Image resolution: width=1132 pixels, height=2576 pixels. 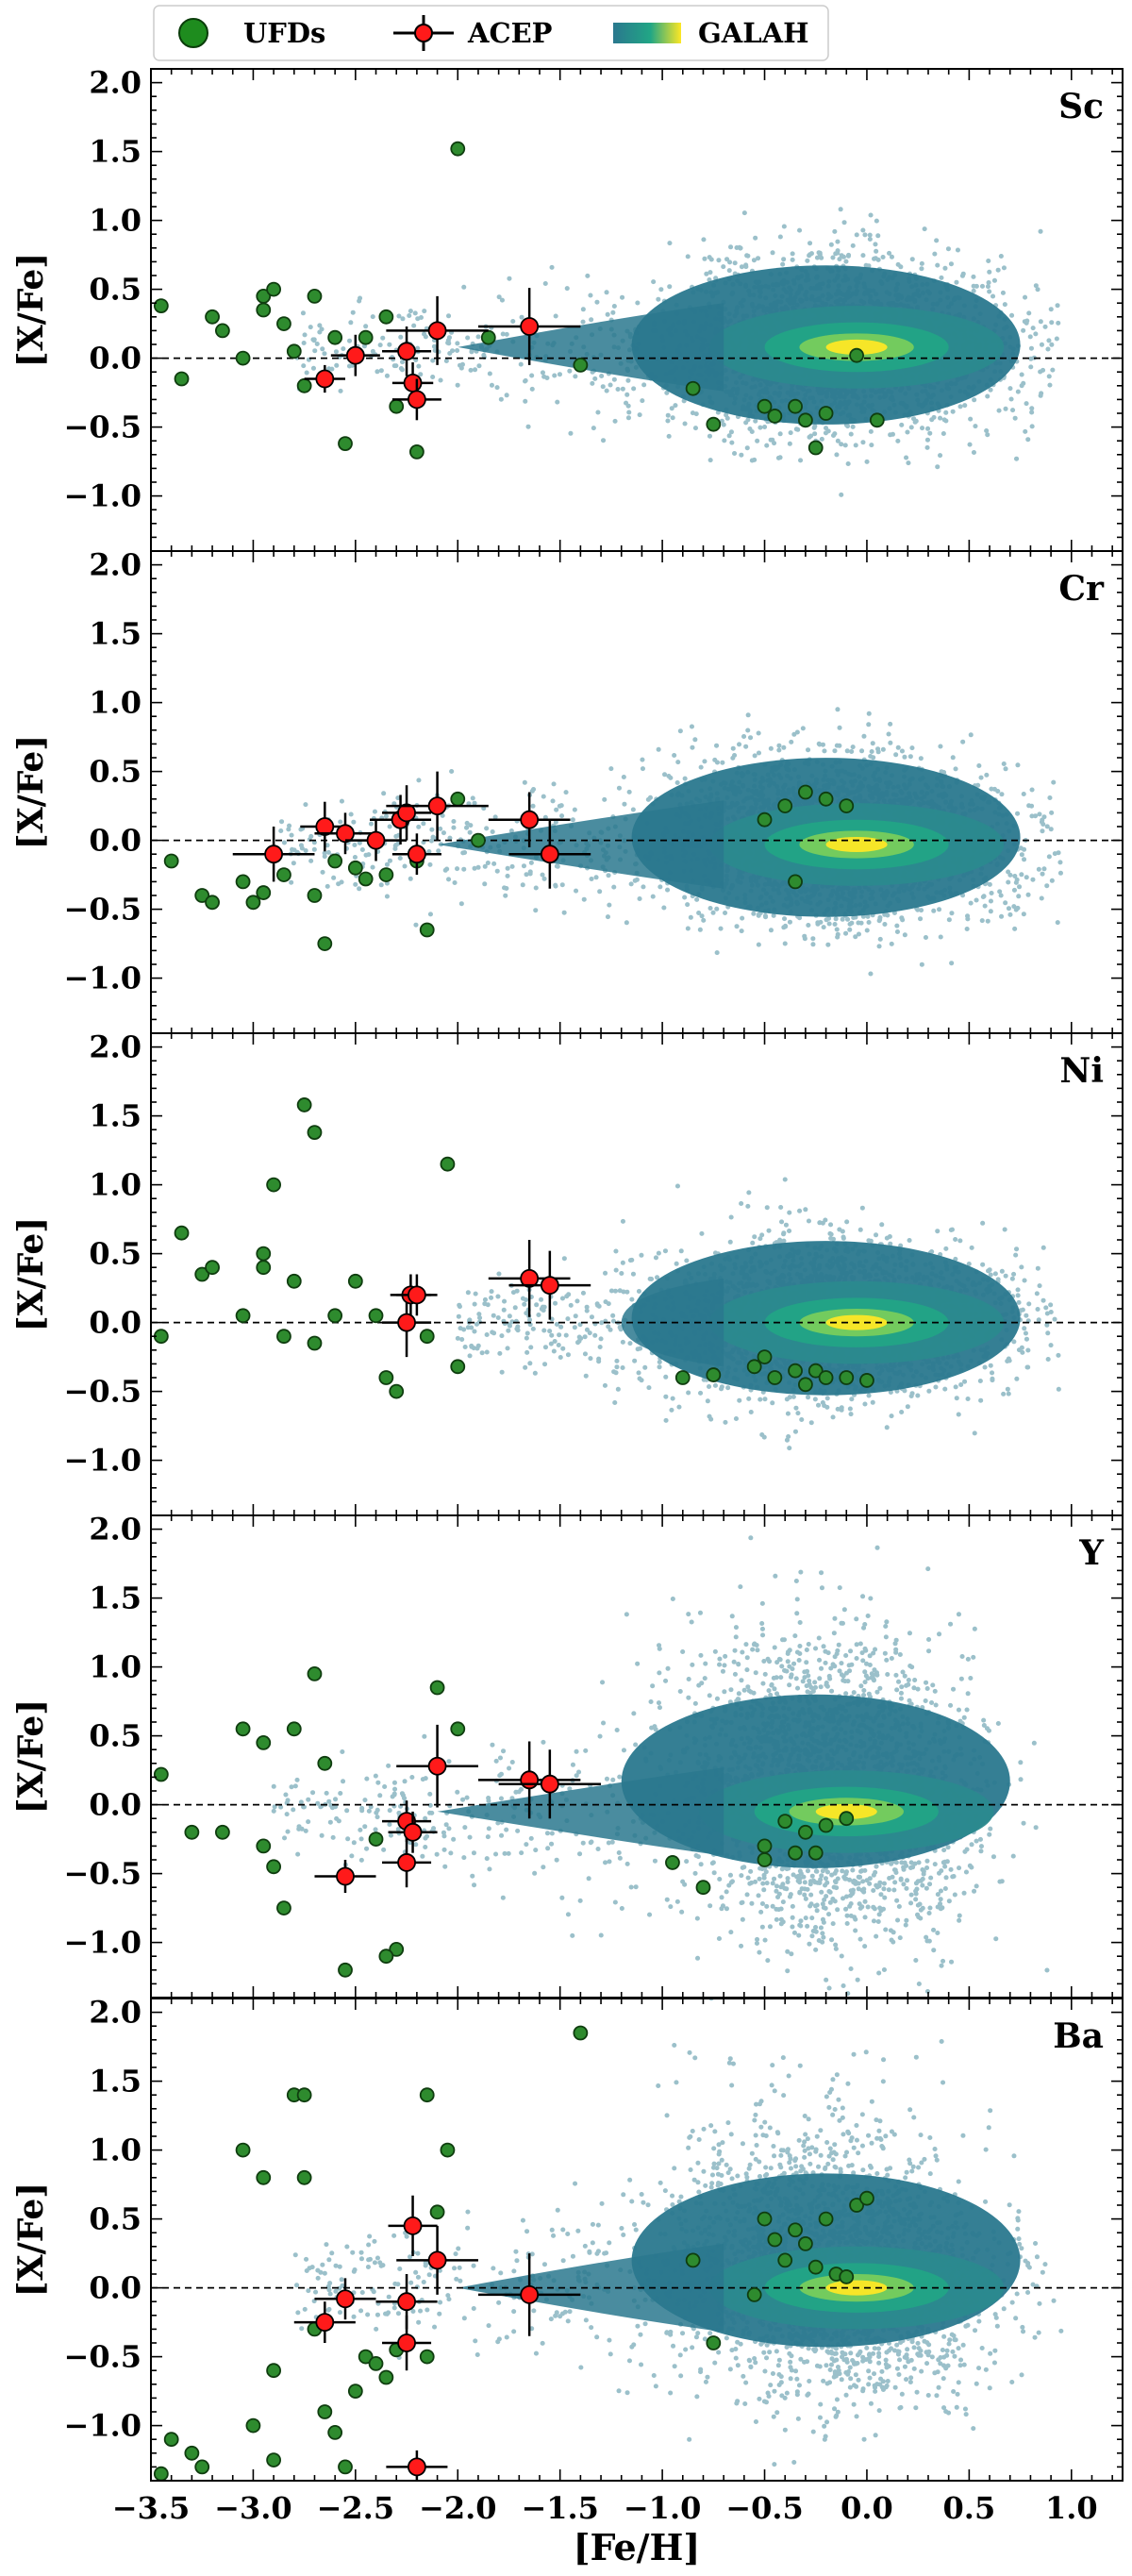 I want to click on x-tick-label: −0.5, so click(x=764, y=2508).